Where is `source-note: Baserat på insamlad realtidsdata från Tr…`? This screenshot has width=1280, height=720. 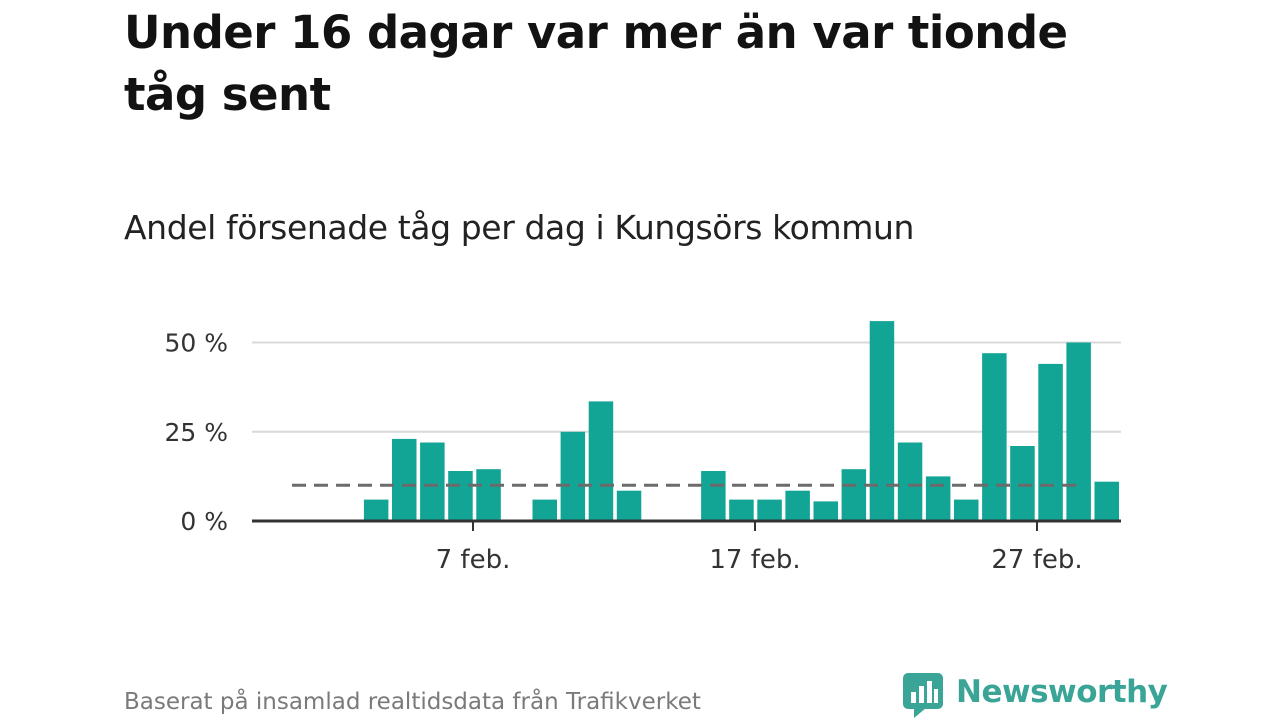
source-note: Baserat på insamlad realtidsdata från Tr… is located at coordinates (412, 702).